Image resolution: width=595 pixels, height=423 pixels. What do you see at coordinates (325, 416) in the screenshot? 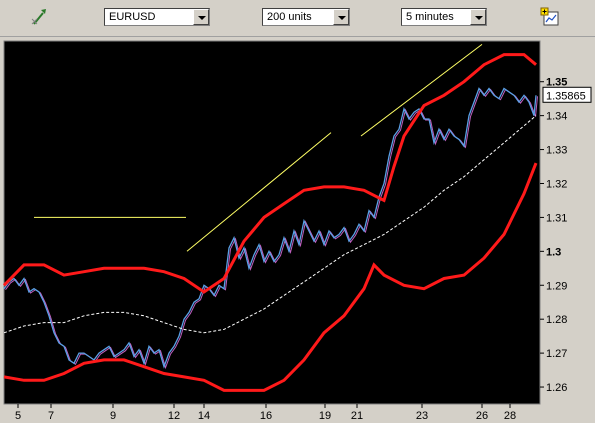
I see `x-tick-label: 19` at bounding box center [325, 416].